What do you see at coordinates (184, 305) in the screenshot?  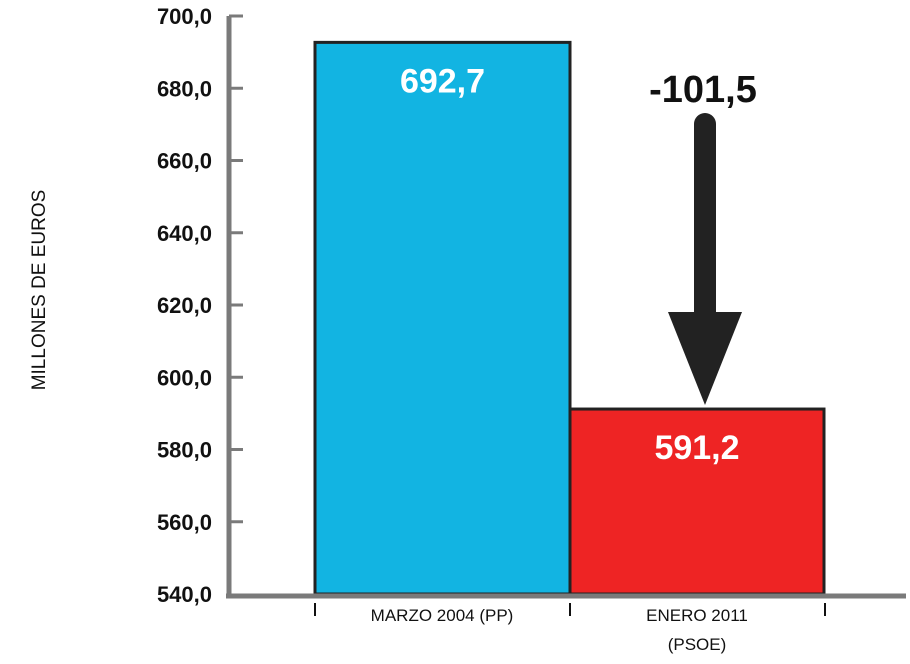 I see `y-tick-label: 620,0` at bounding box center [184, 305].